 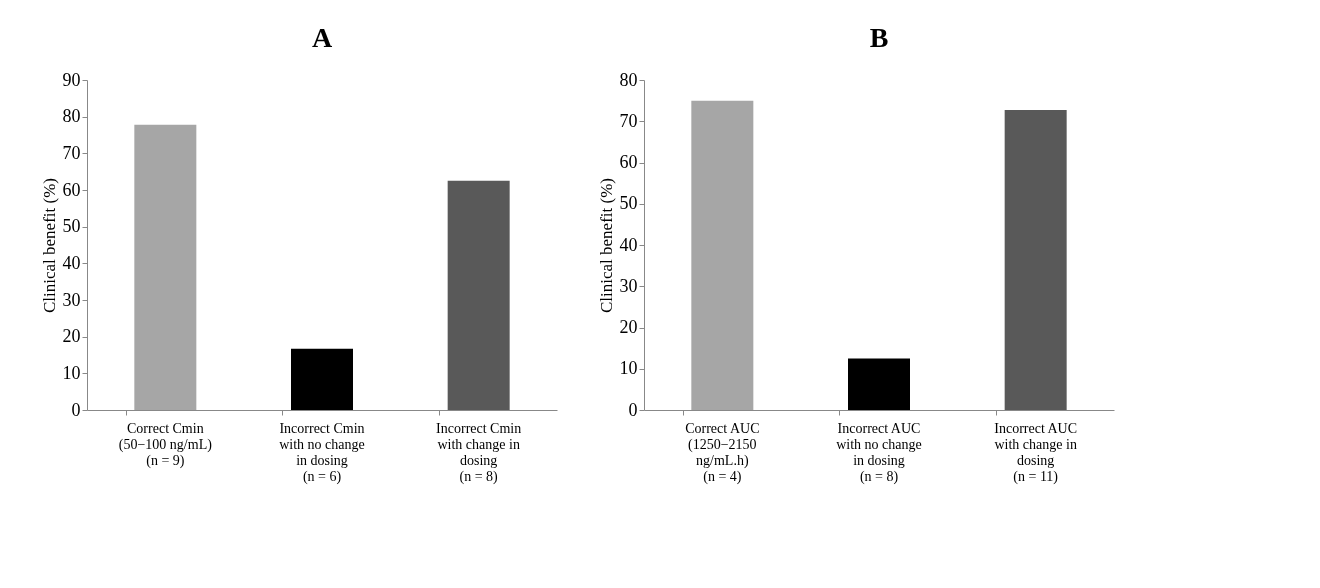 I want to click on y-tick-label: 90, so click(x=71, y=79).